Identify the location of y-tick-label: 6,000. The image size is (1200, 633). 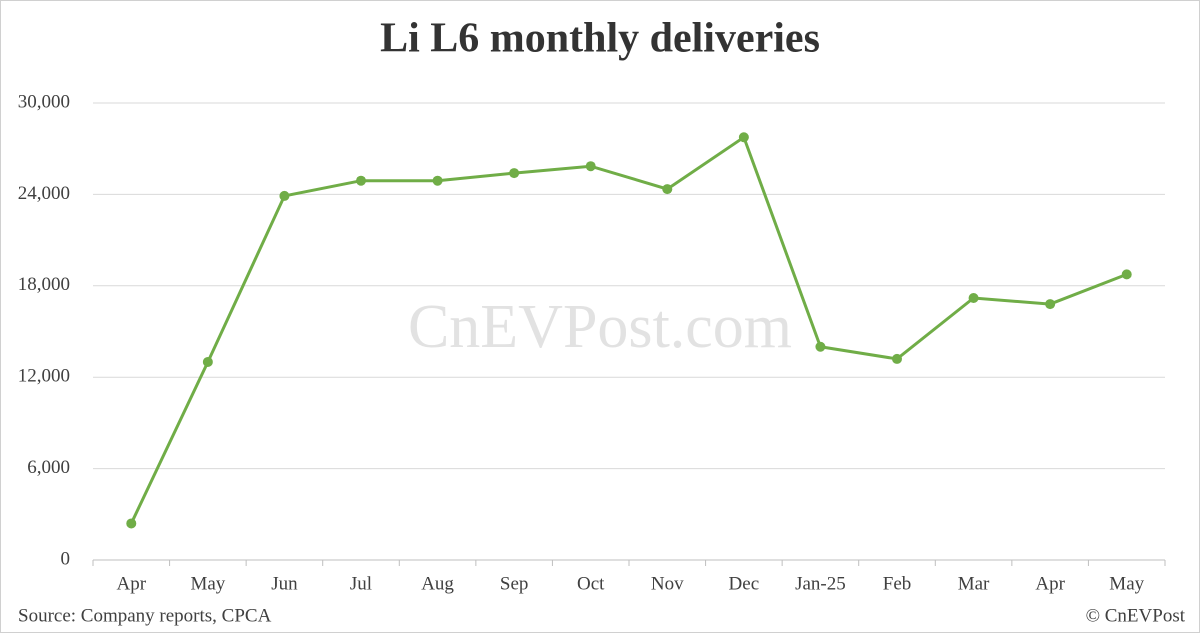
(48, 467).